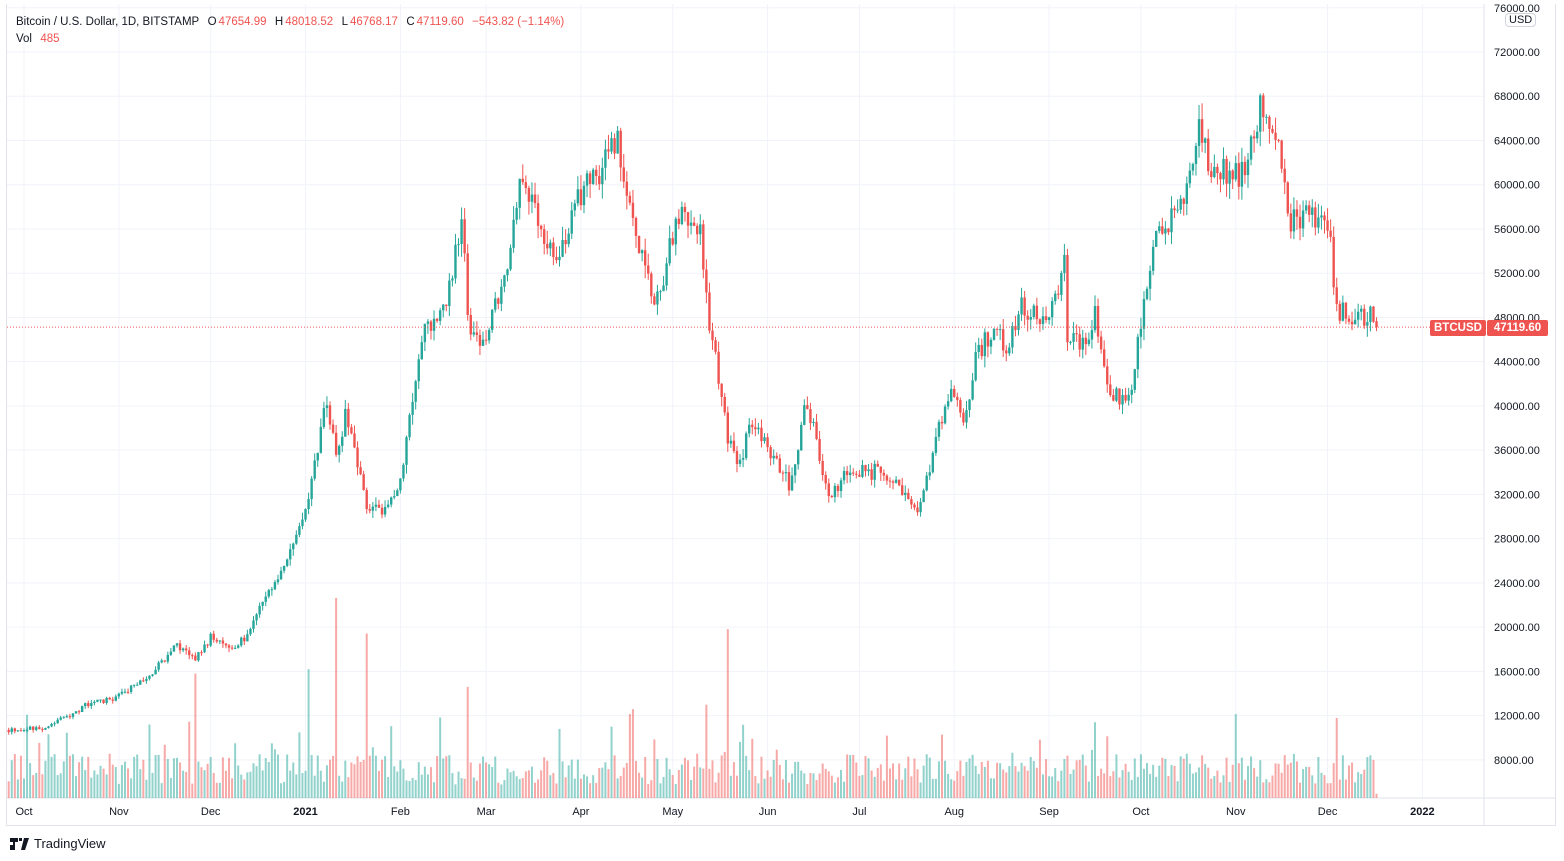  Describe the element at coordinates (50, 39) in the screenshot. I see `volume-value: 485` at that location.